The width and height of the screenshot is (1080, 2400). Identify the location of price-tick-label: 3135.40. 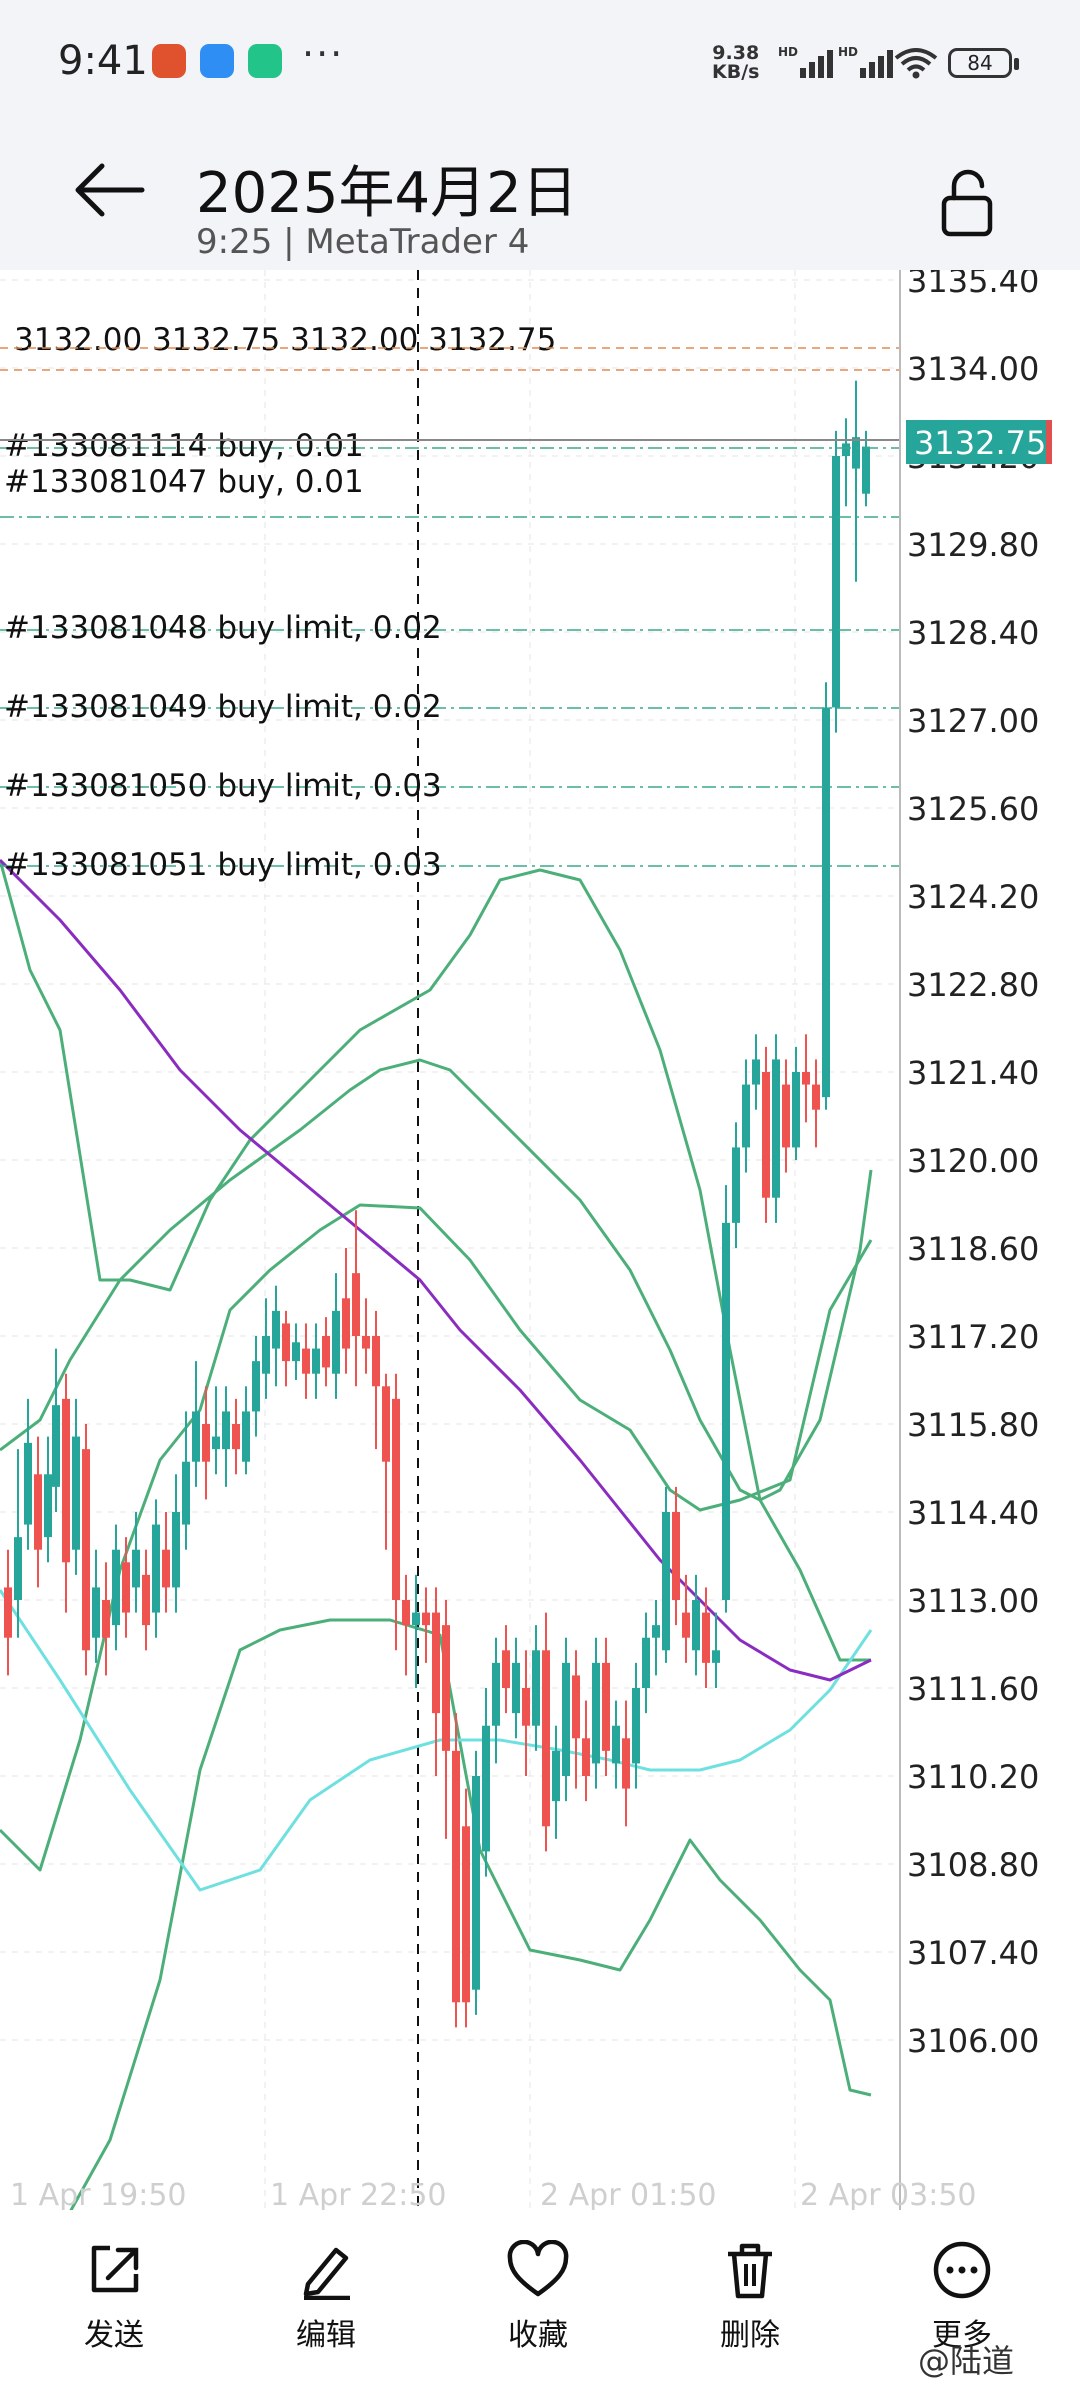
(973, 285).